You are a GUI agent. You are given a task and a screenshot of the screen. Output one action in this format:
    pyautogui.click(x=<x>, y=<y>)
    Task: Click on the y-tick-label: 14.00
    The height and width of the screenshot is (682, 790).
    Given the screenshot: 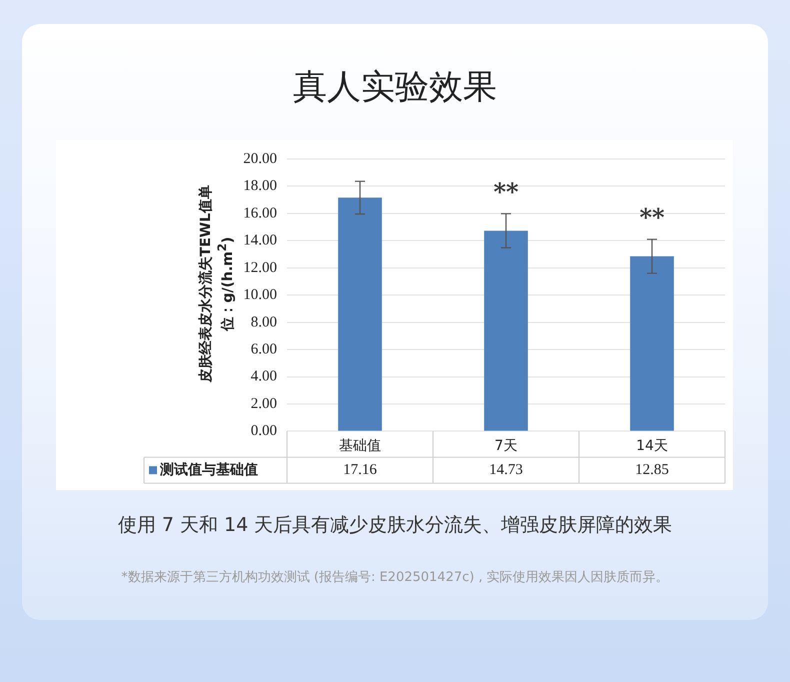 What is the action you would take?
    pyautogui.click(x=260, y=240)
    